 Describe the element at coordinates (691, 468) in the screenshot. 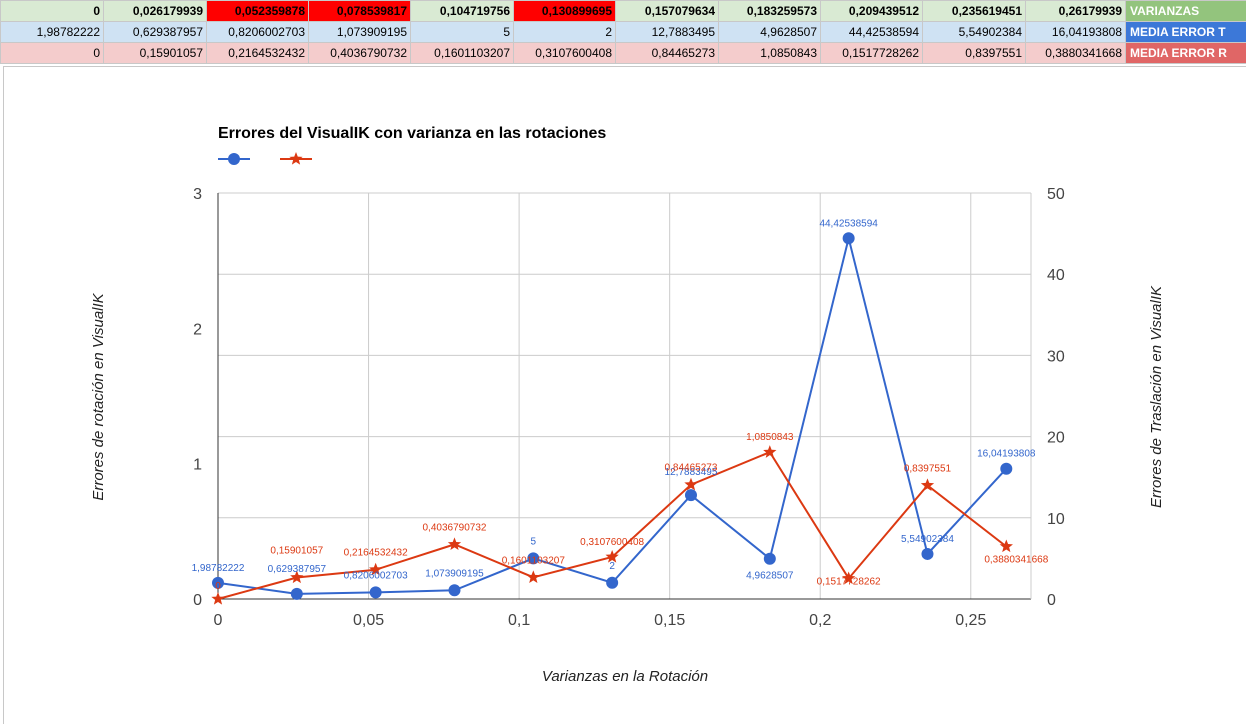

I see `data-label: 0,84465273` at that location.